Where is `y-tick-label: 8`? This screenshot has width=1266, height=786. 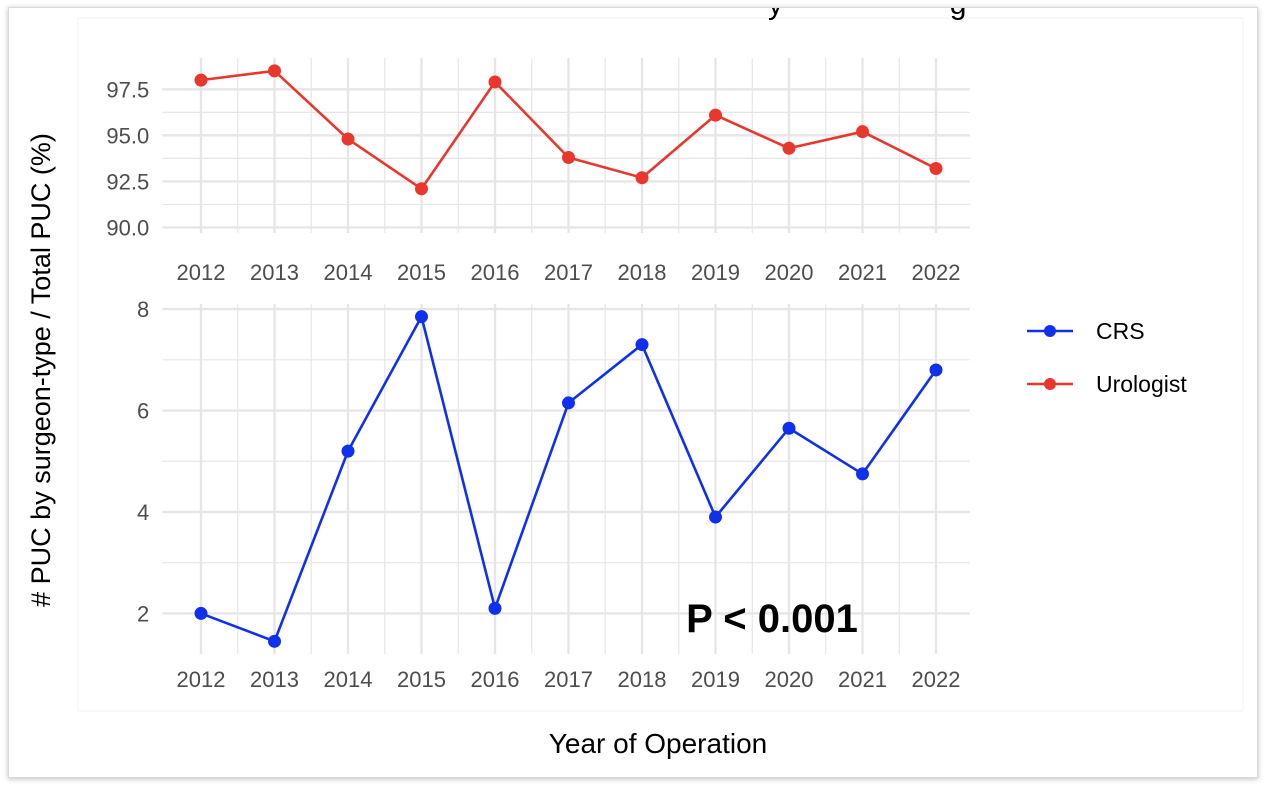
y-tick-label: 8 is located at coordinates (143, 309).